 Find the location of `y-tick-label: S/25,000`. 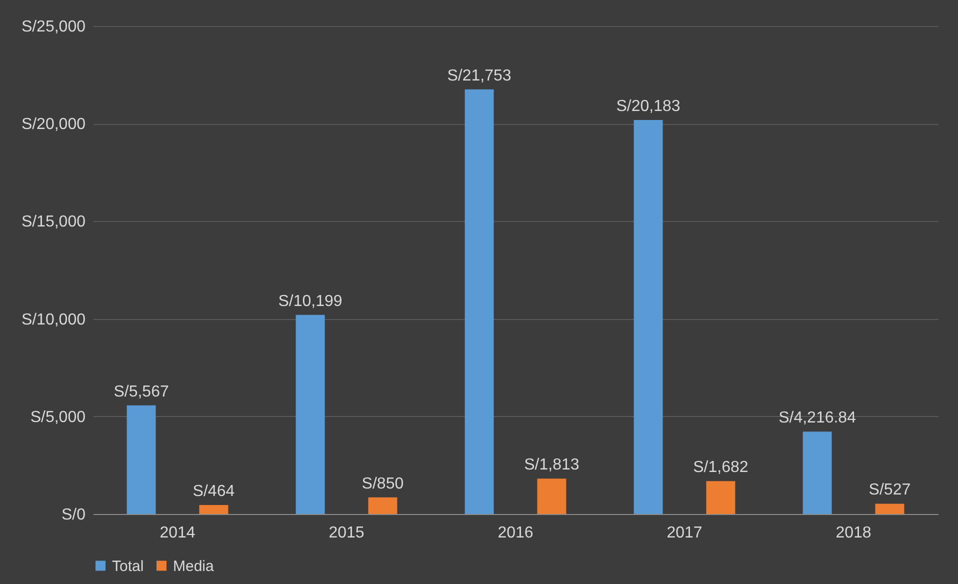

y-tick-label: S/25,000 is located at coordinates (53, 27).